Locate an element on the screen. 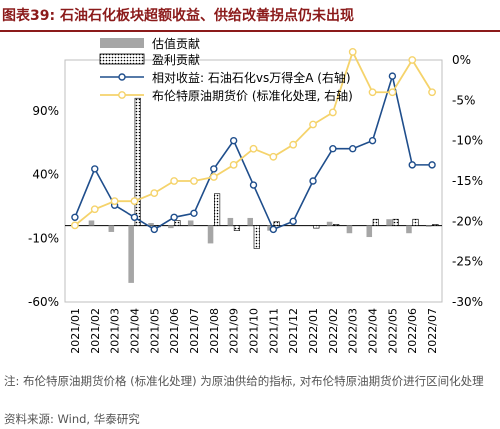  x-axis-tick-label: 2022/01 is located at coordinates (313, 331).